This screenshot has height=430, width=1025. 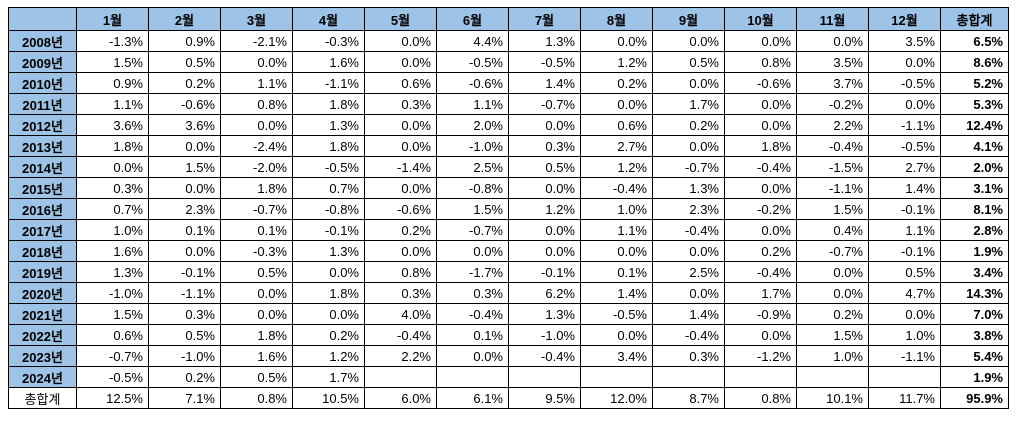 I want to click on row-year-label: 2013년, so click(x=42, y=146).